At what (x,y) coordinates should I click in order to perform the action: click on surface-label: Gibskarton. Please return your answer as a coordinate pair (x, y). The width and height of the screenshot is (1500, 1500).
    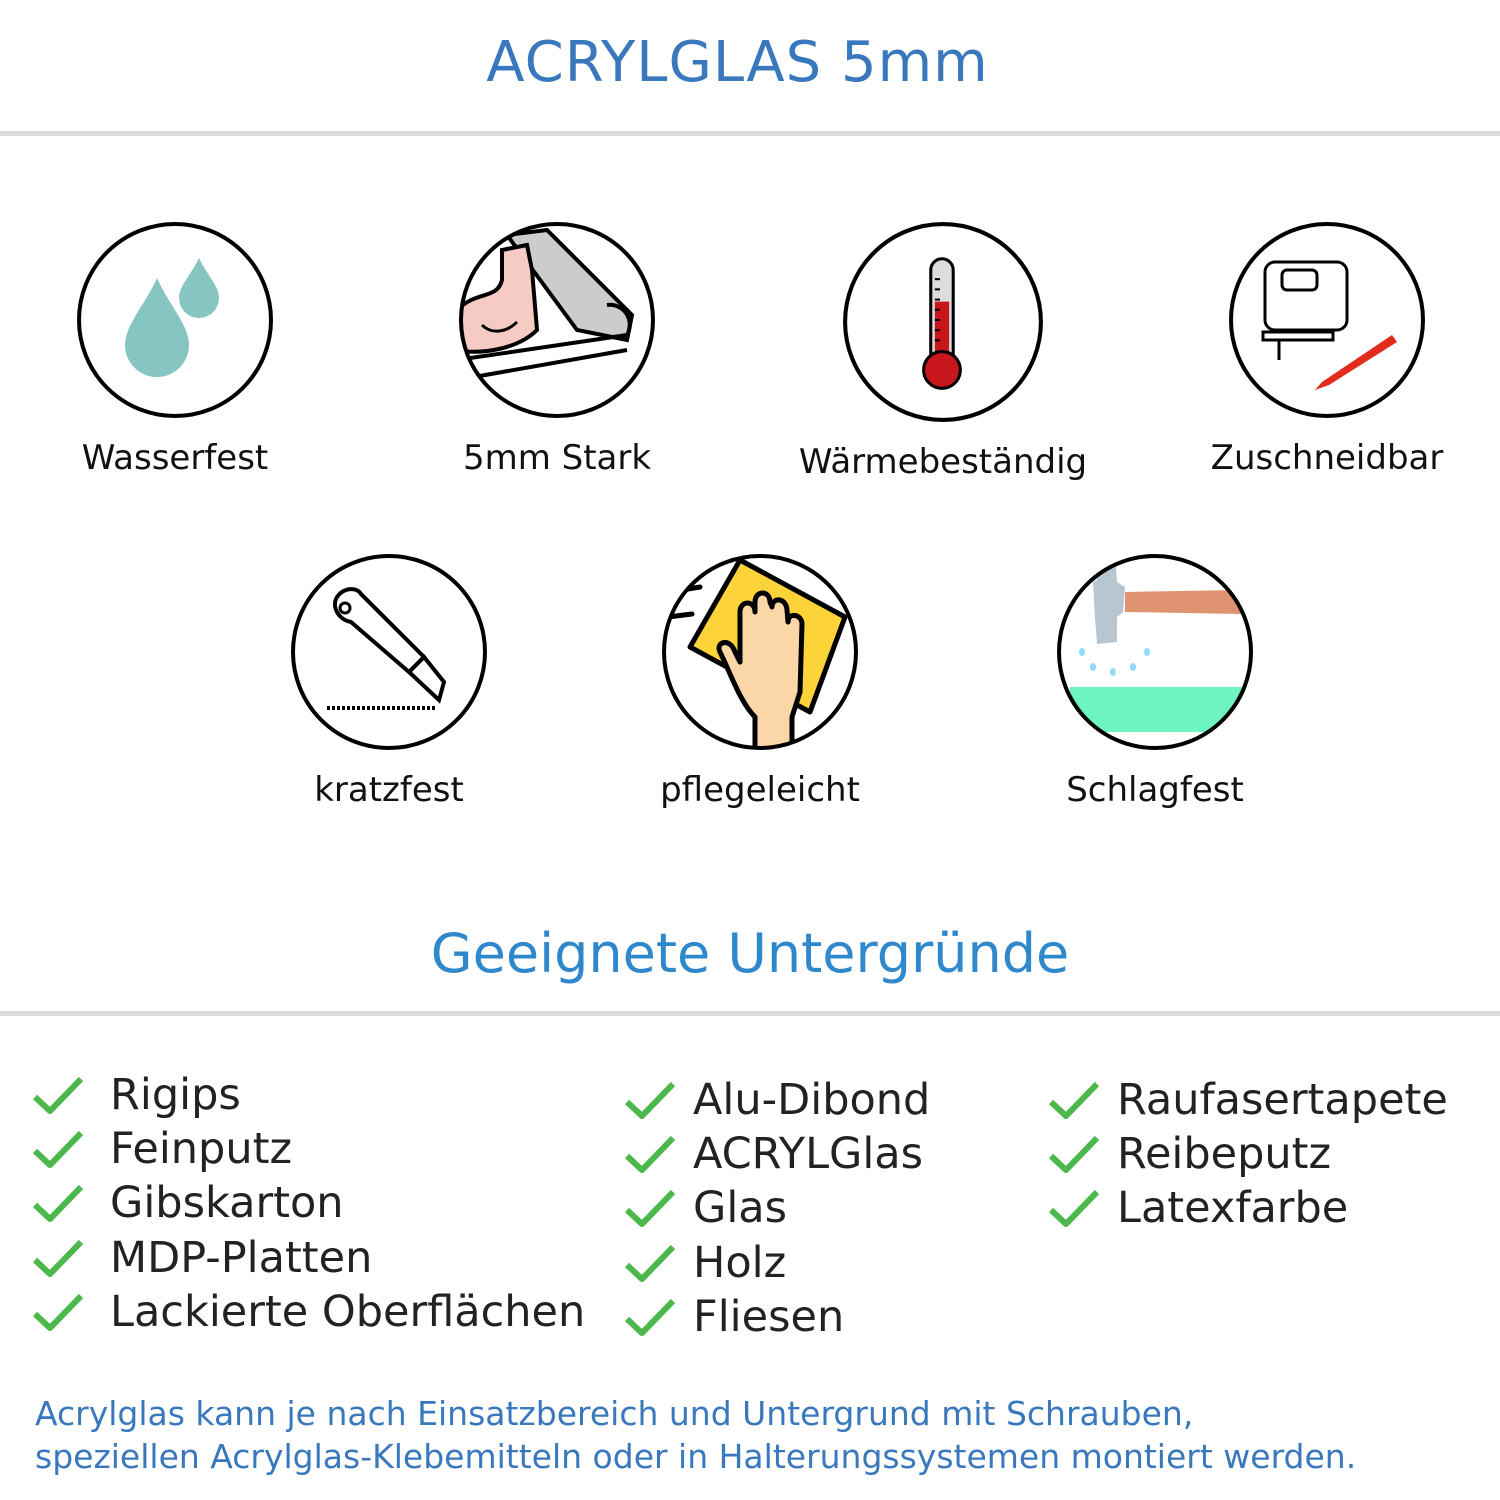
    Looking at the image, I should click on (227, 1203).